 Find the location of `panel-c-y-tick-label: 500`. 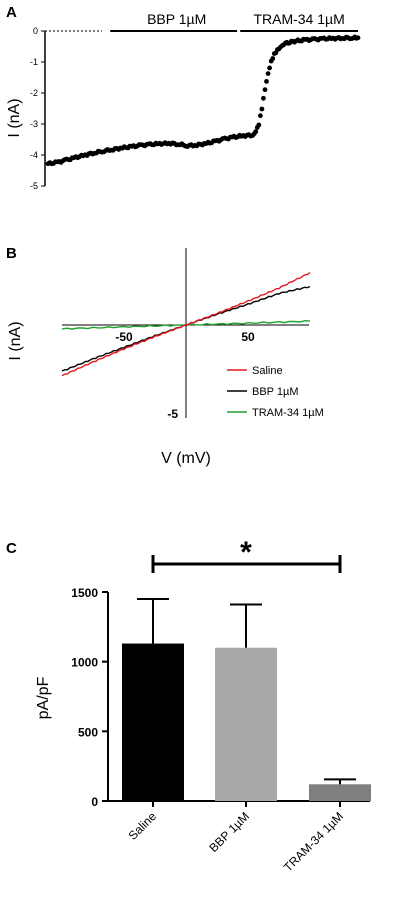

panel-c-y-tick-label: 500 is located at coordinates (88, 732).